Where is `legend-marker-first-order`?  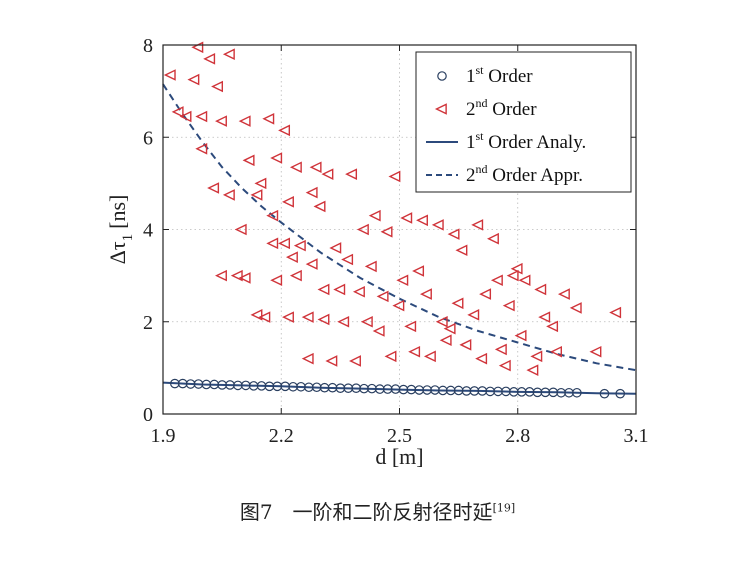
legend-marker-first-order is located at coordinates (442, 76).